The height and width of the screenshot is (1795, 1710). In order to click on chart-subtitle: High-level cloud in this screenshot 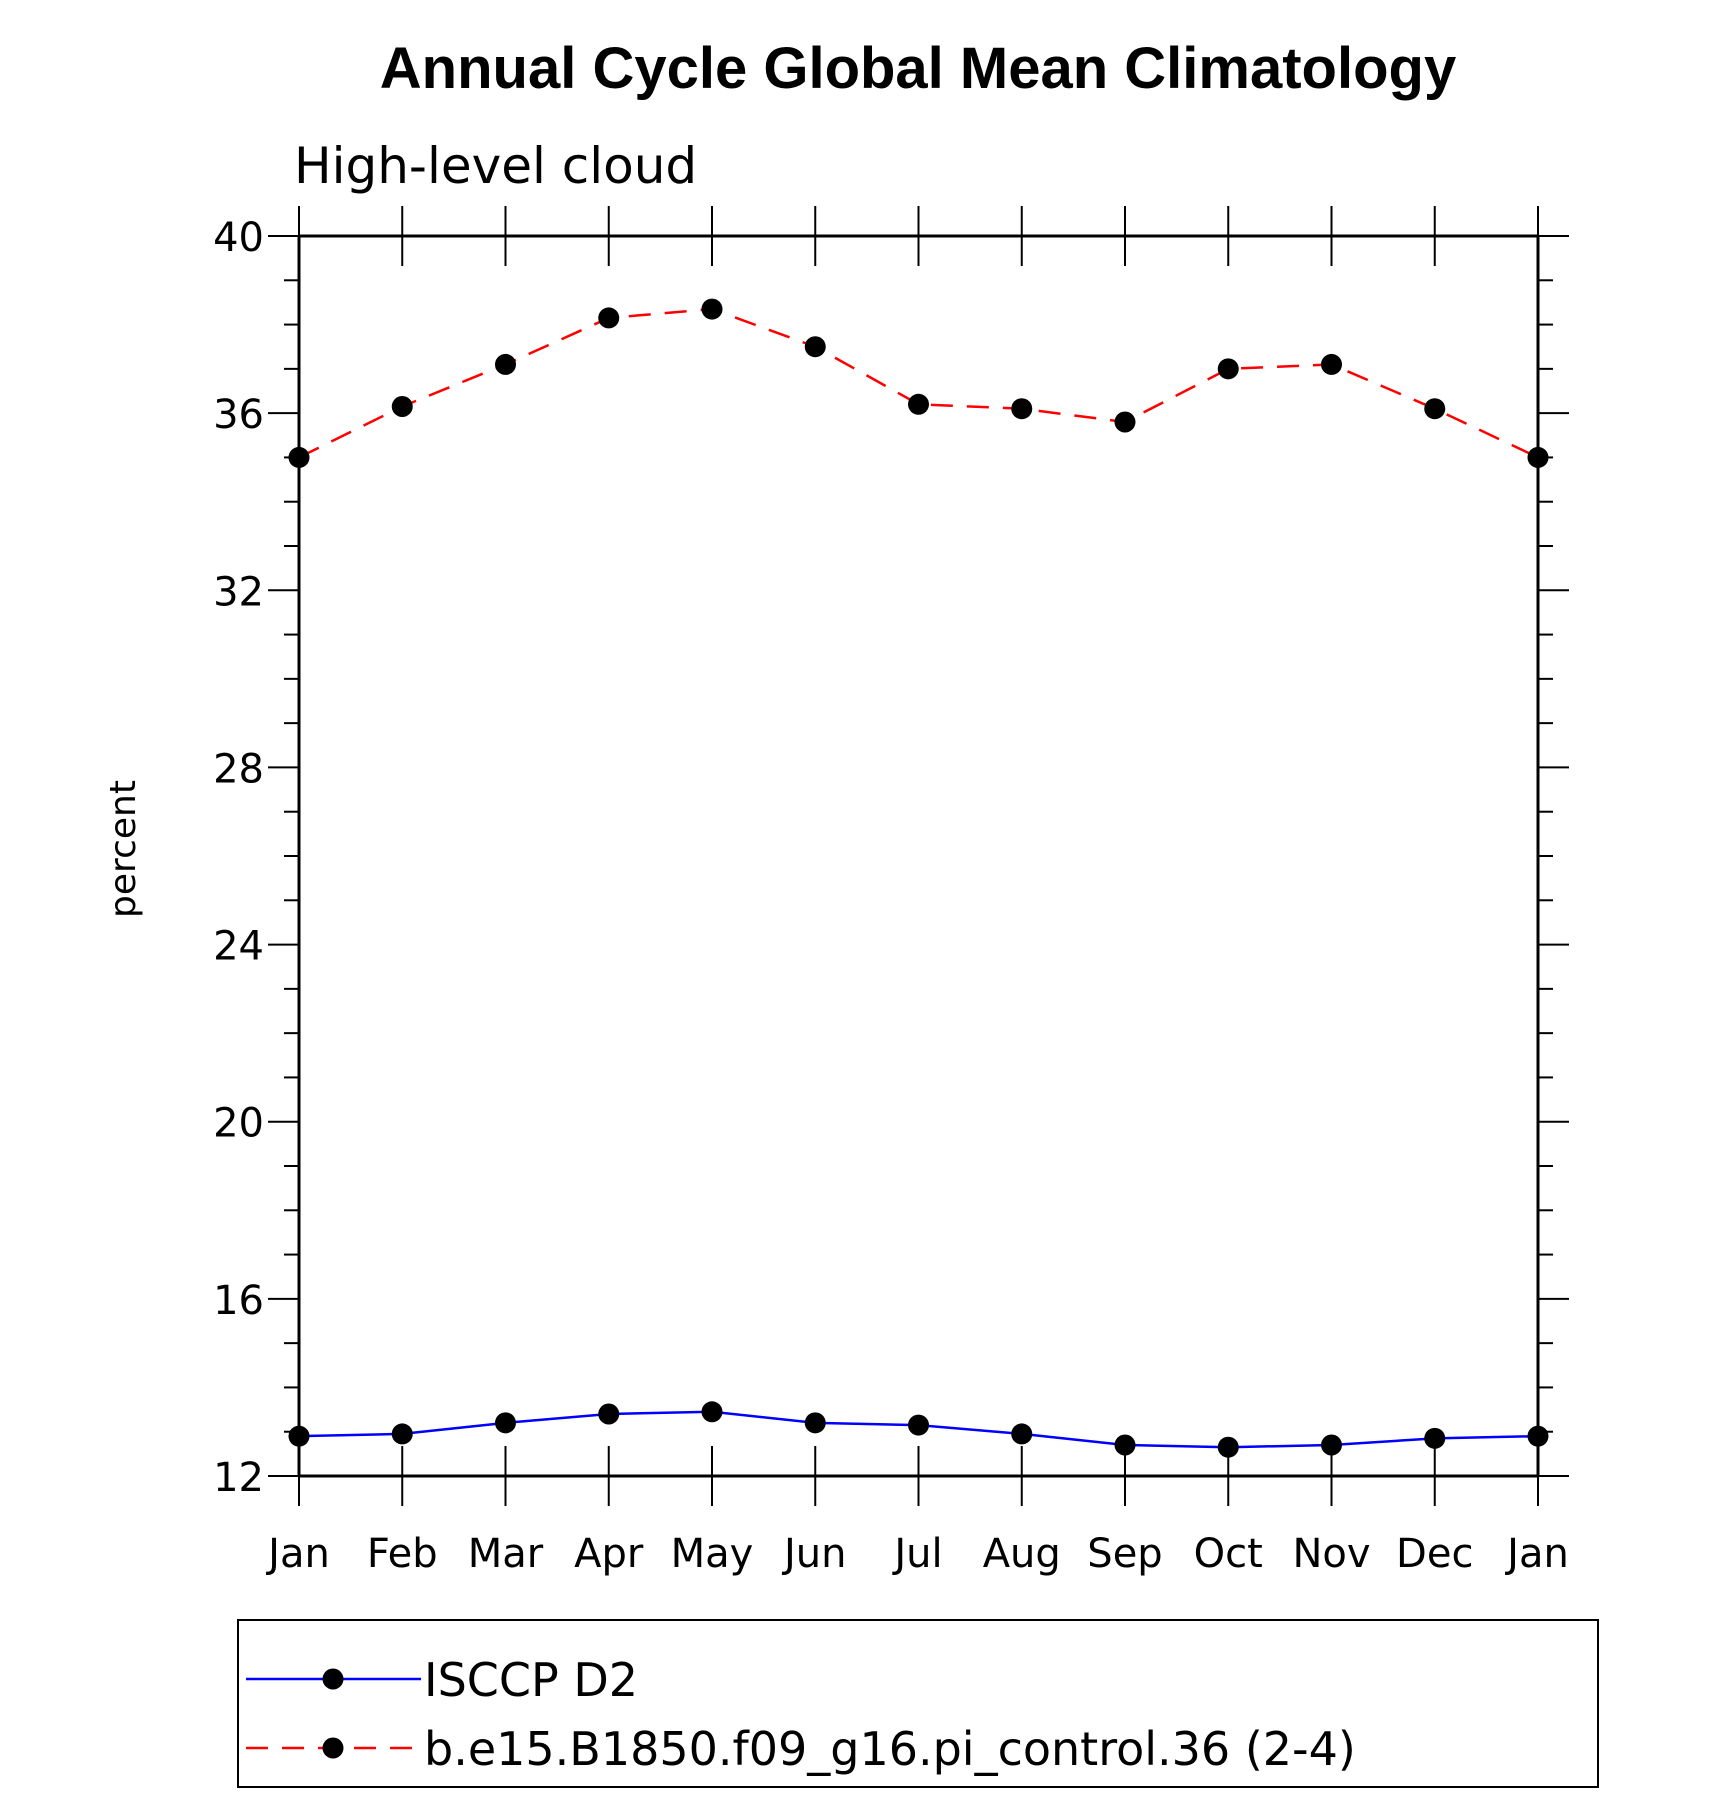, I will do `click(495, 166)`.